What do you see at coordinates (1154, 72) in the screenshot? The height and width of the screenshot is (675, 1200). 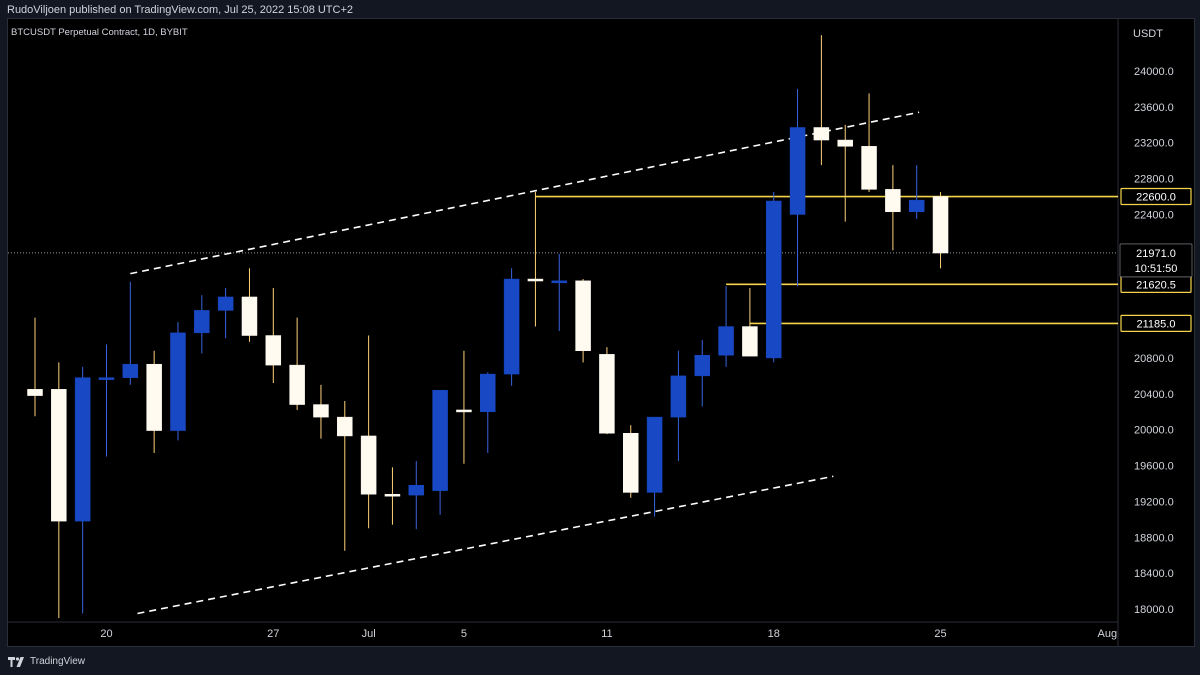 I see `price-tick-label: 24000.0` at bounding box center [1154, 72].